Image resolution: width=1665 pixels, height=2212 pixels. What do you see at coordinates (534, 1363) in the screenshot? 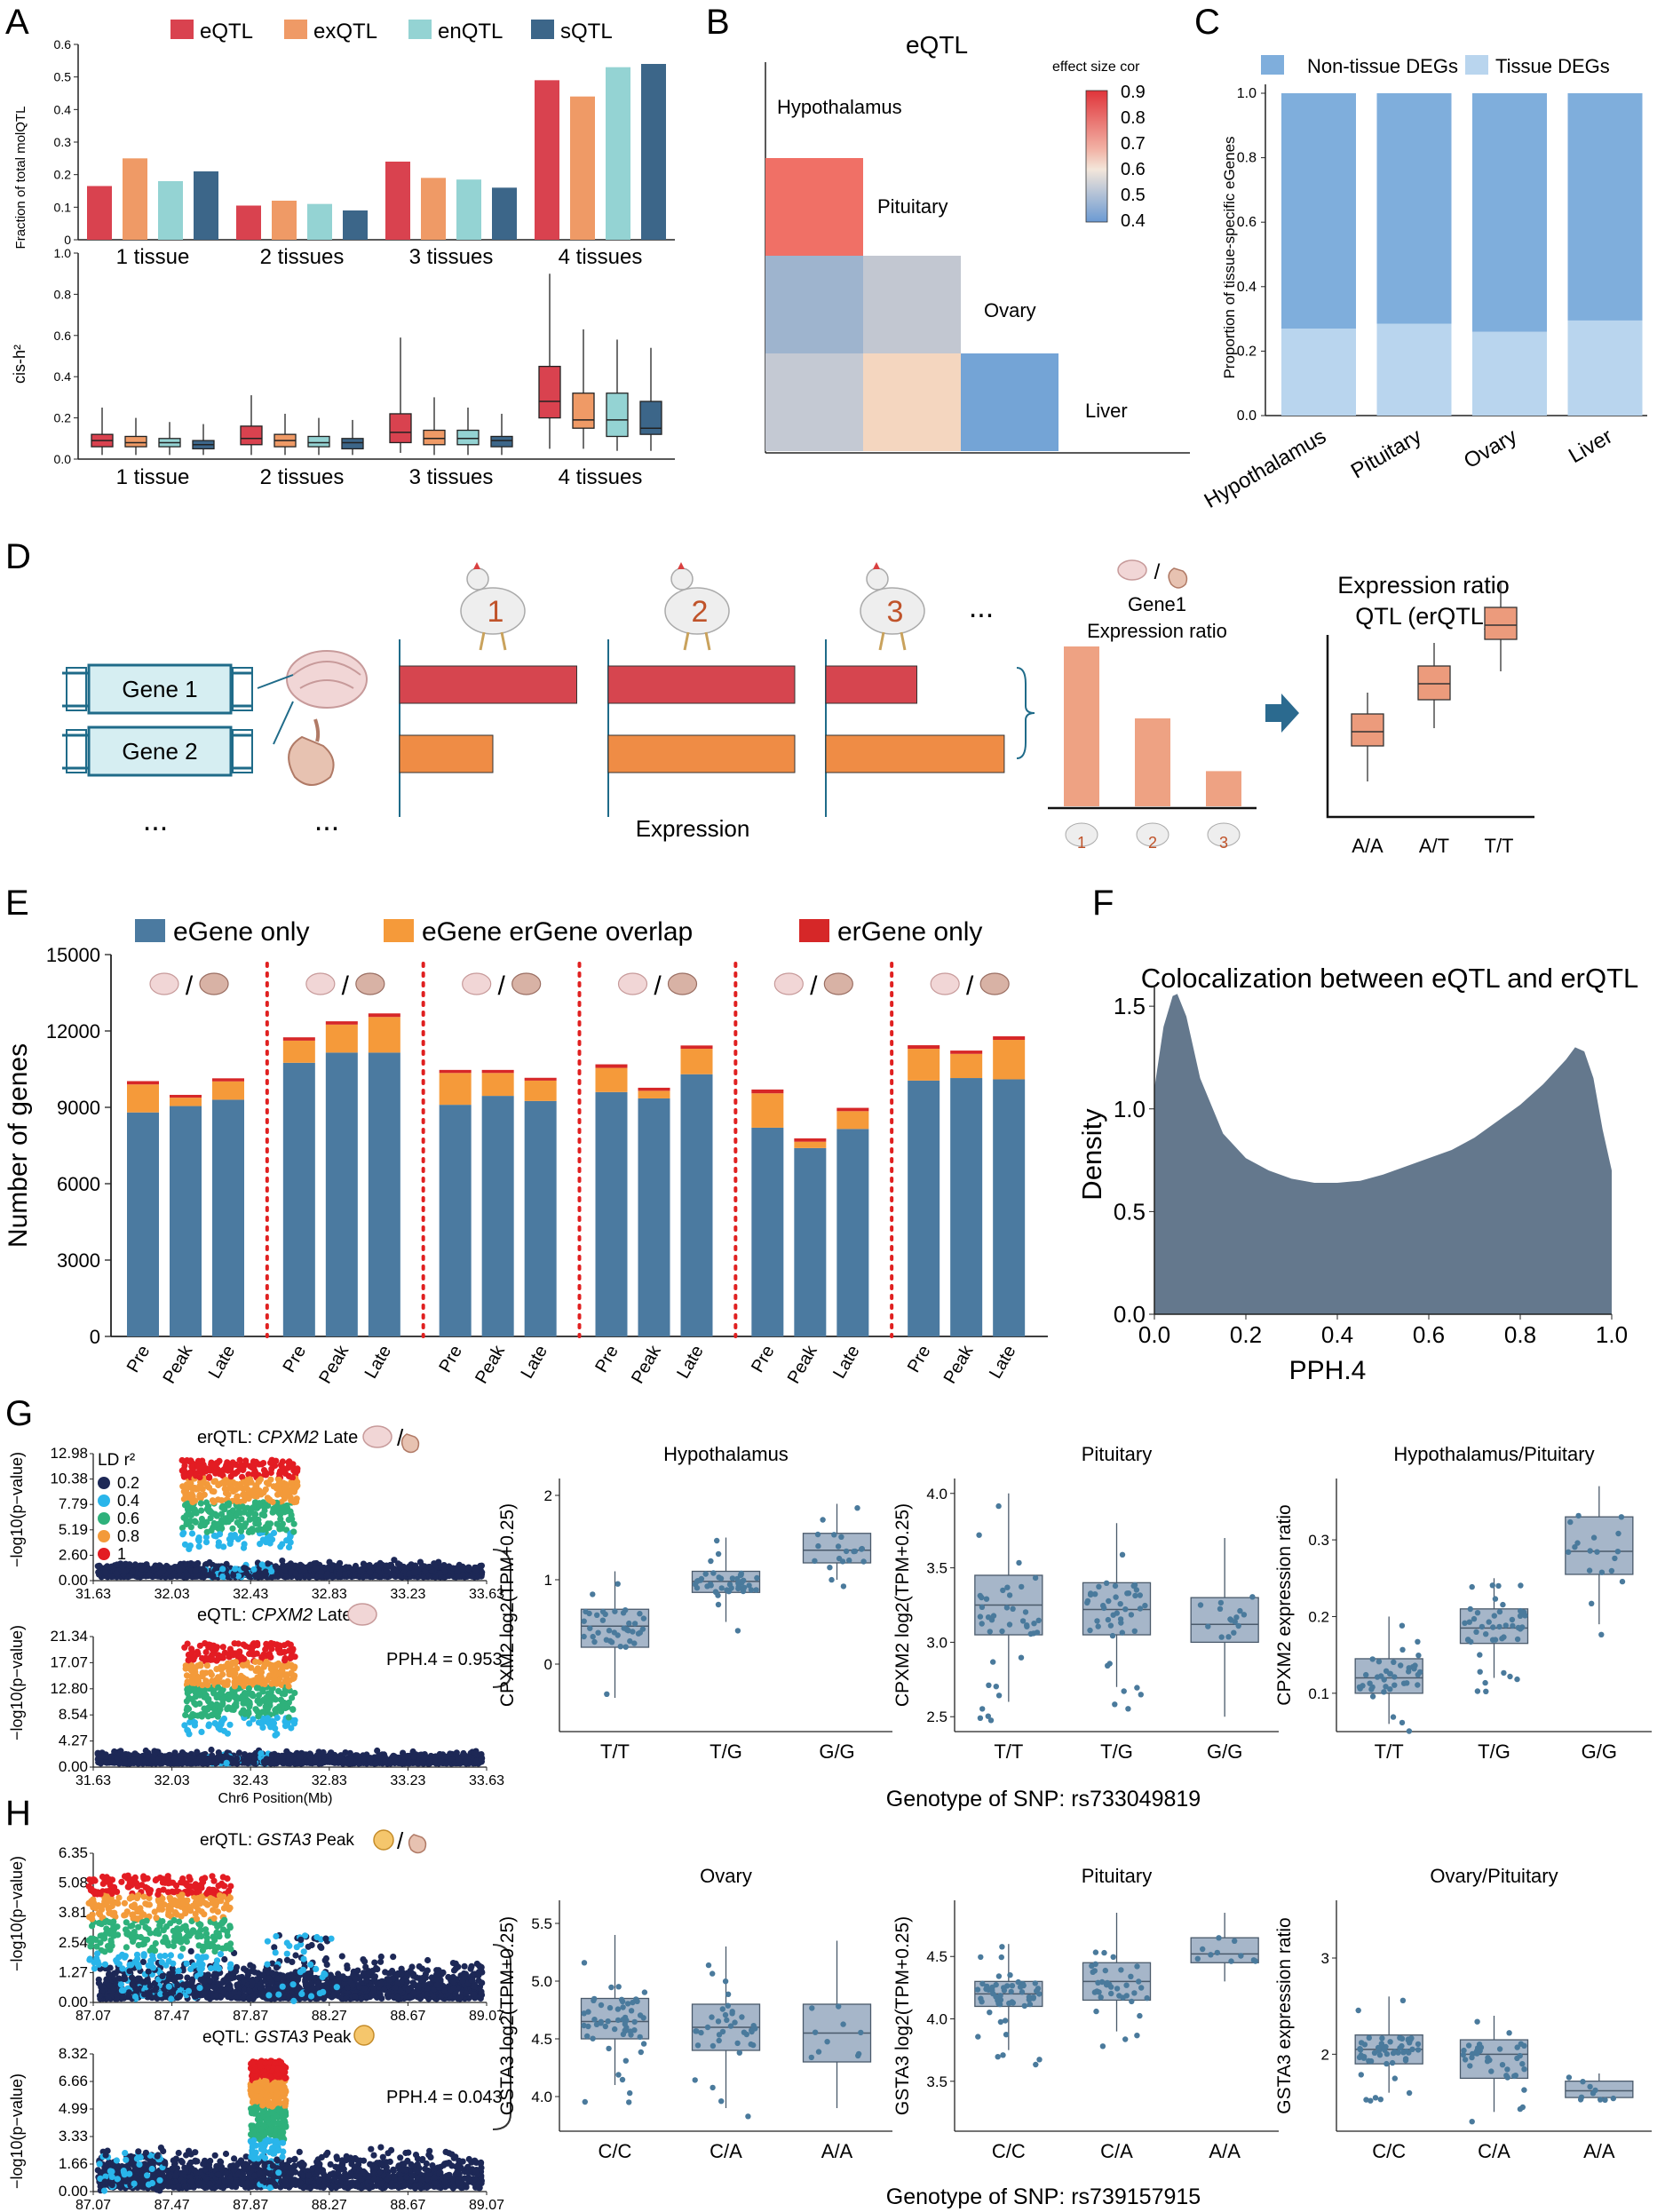
I see `e-stage-label: Late` at bounding box center [534, 1363].